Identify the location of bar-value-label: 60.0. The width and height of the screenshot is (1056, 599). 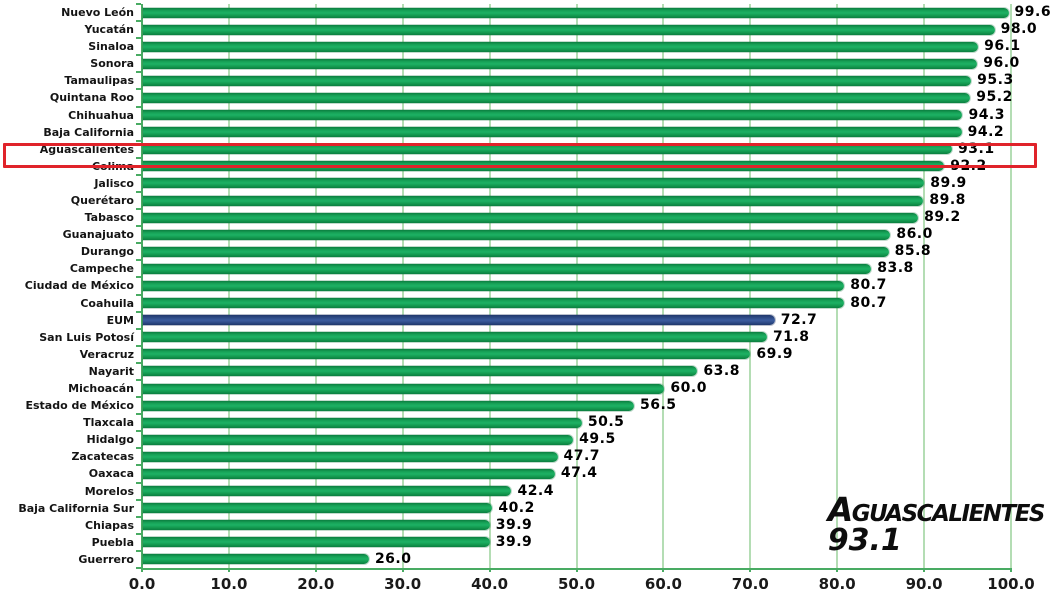
(688, 388).